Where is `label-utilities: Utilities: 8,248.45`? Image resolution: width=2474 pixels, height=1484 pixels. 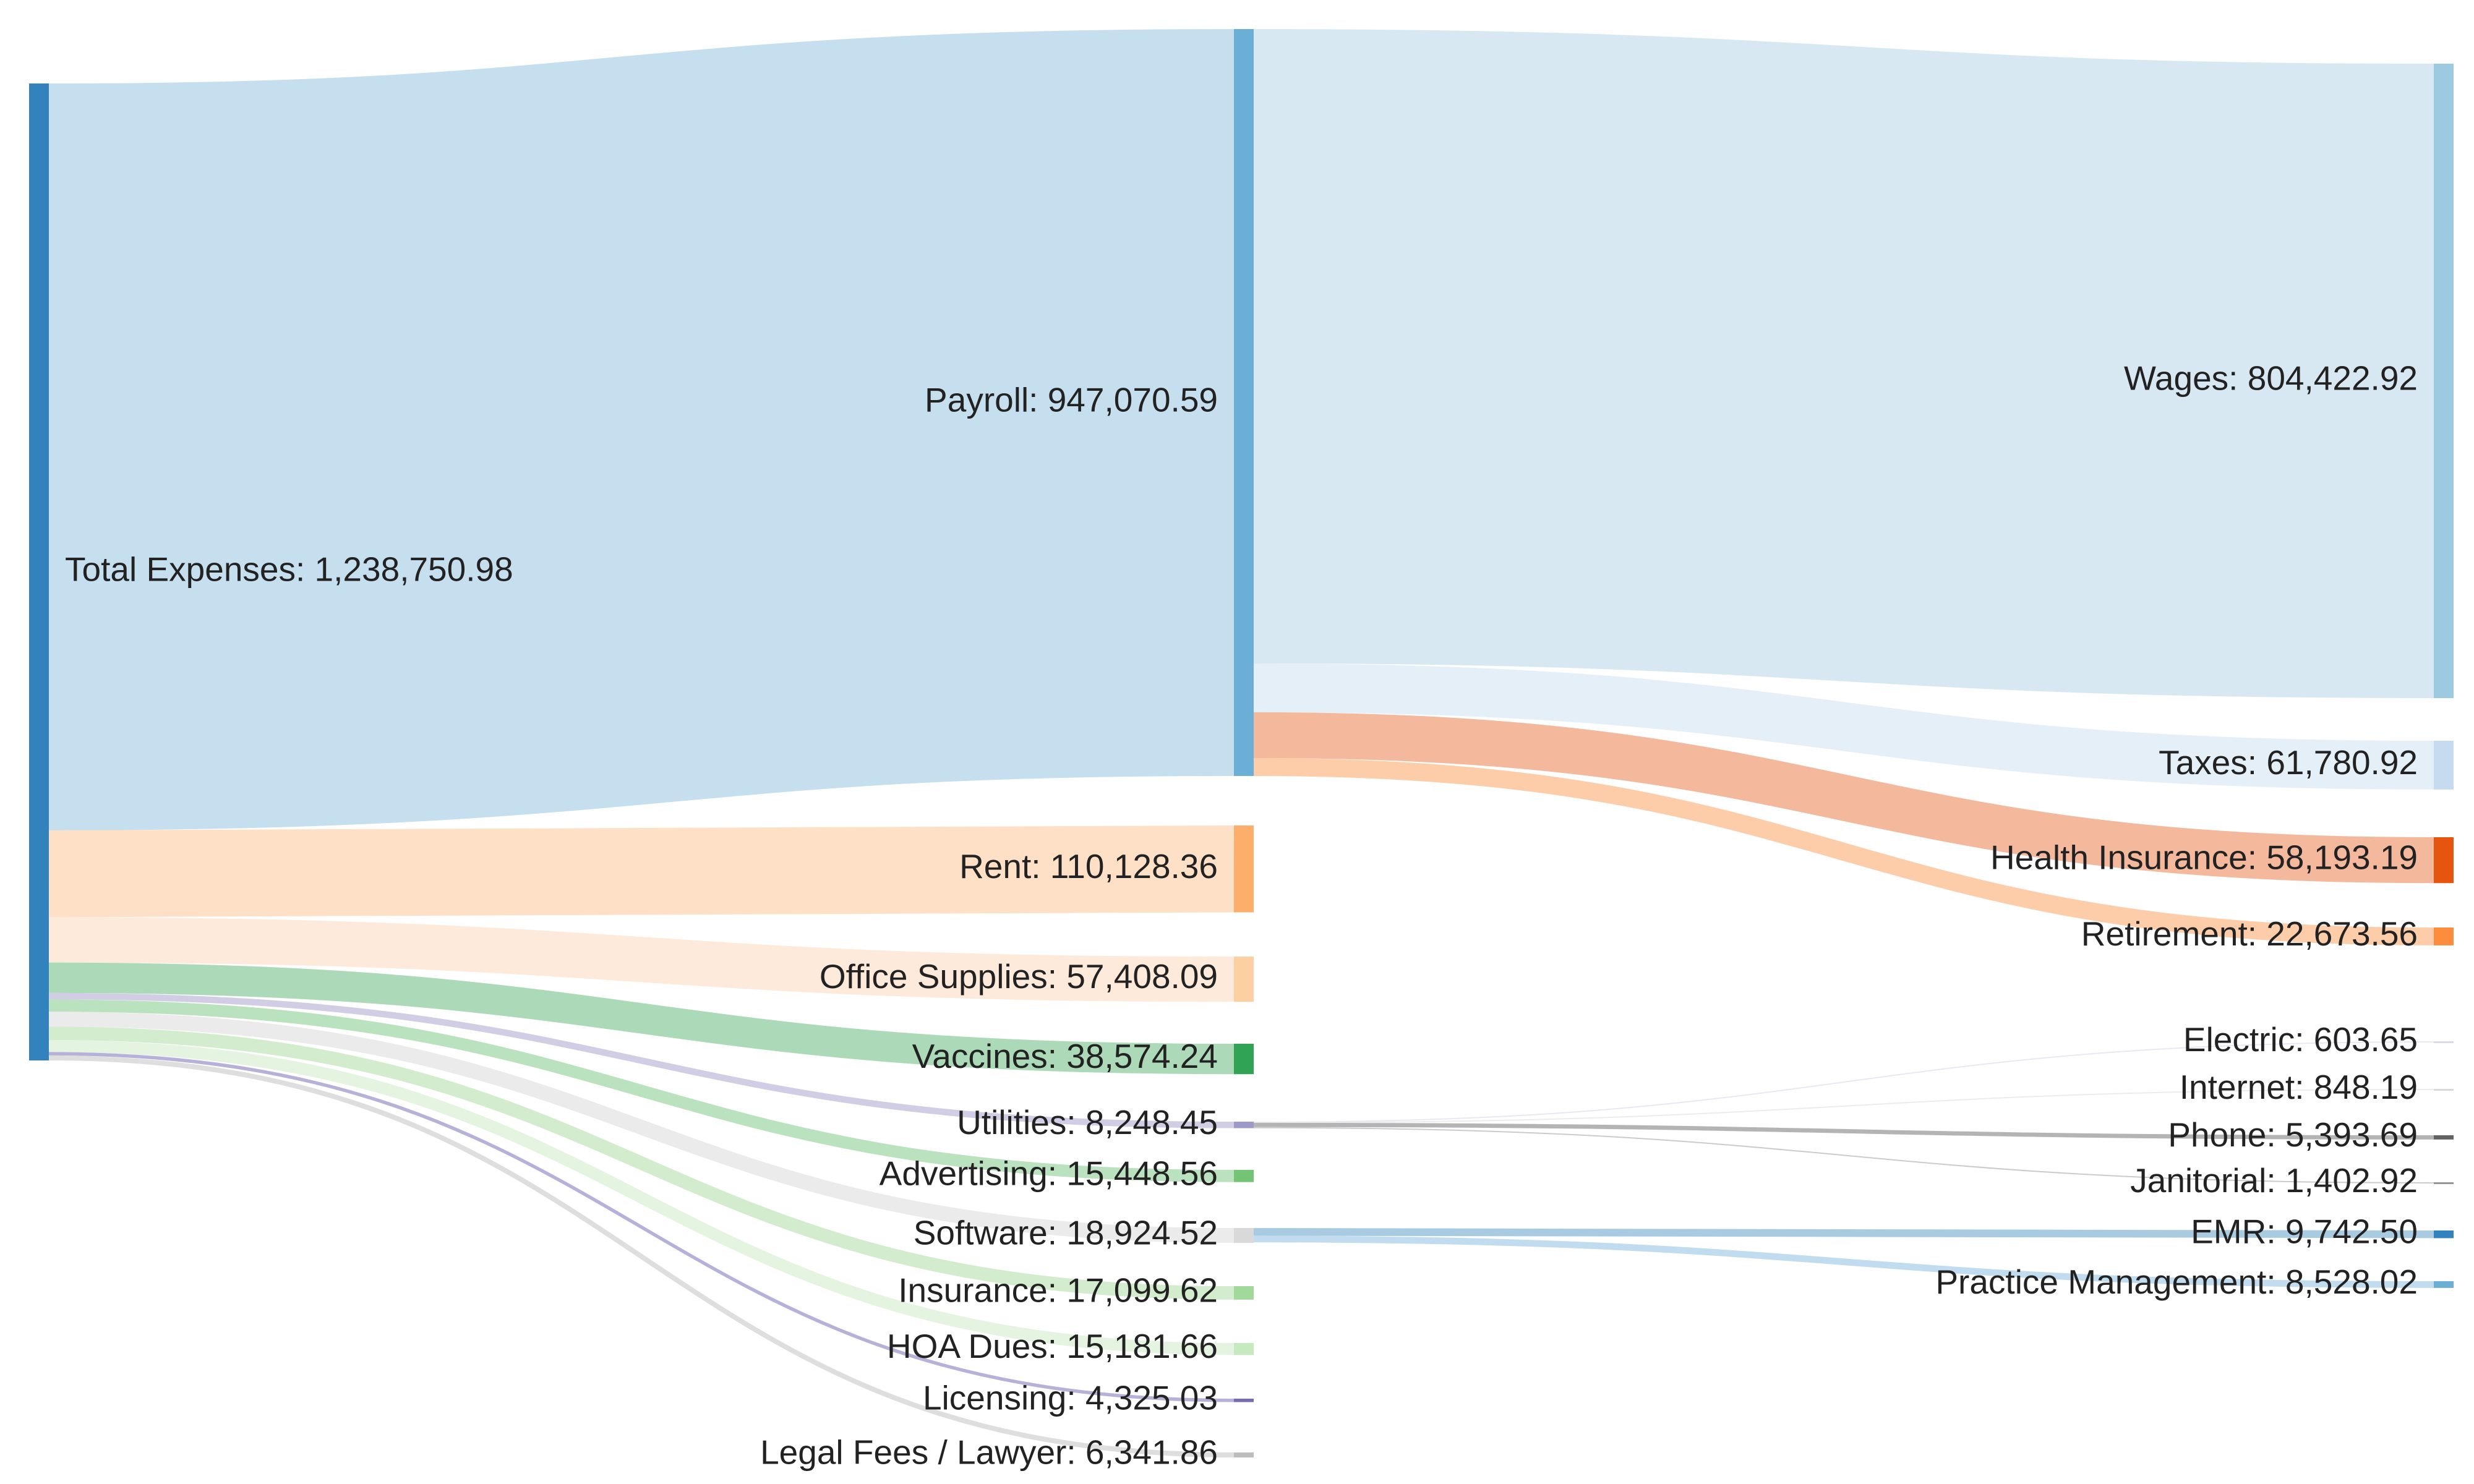 label-utilities: Utilities: 8,248.45 is located at coordinates (1087, 1122).